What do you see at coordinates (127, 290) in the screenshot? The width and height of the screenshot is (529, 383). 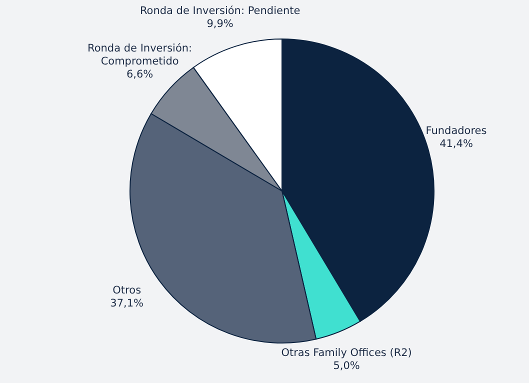 I see `slice-label: Otros` at bounding box center [127, 290].